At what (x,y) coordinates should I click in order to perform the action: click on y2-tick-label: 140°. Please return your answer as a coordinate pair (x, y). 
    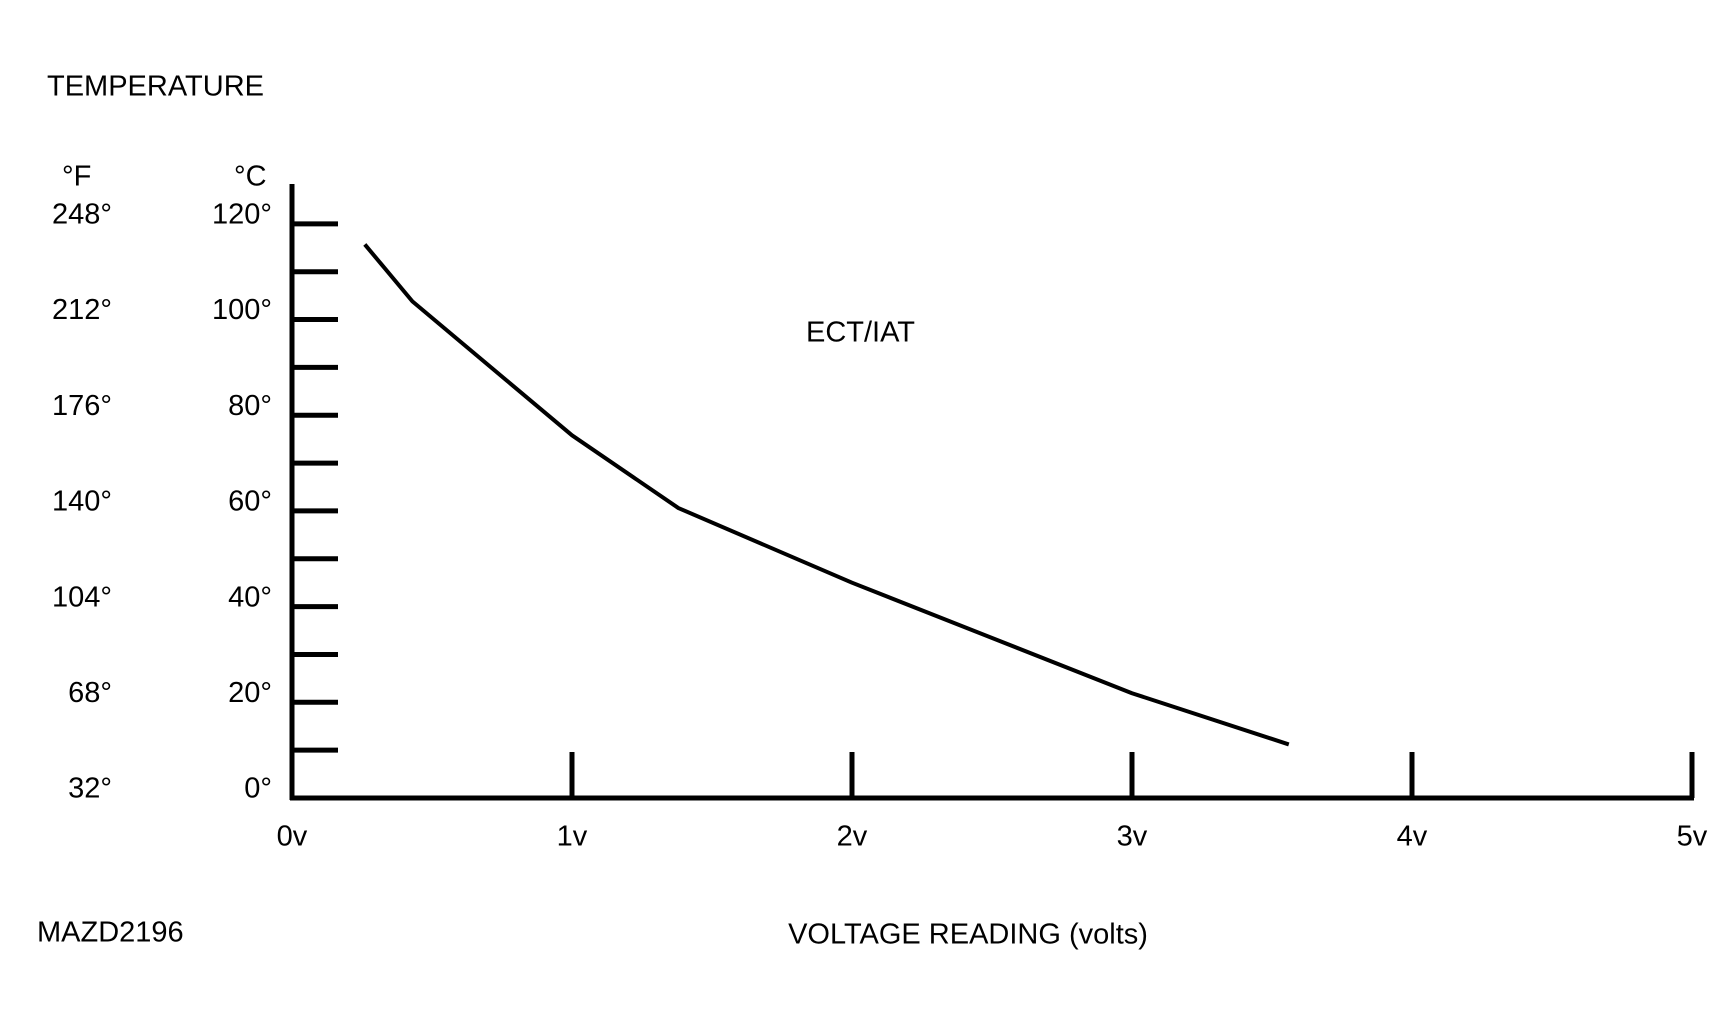
    Looking at the image, I should click on (82, 502).